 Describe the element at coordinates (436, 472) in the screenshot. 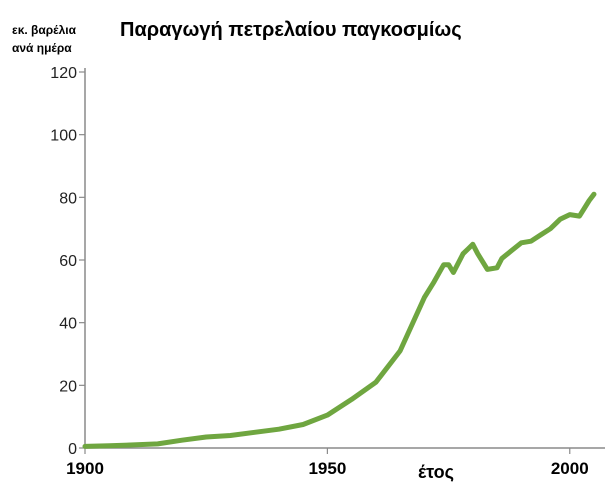

I see `x-axis-label: έτος` at that location.